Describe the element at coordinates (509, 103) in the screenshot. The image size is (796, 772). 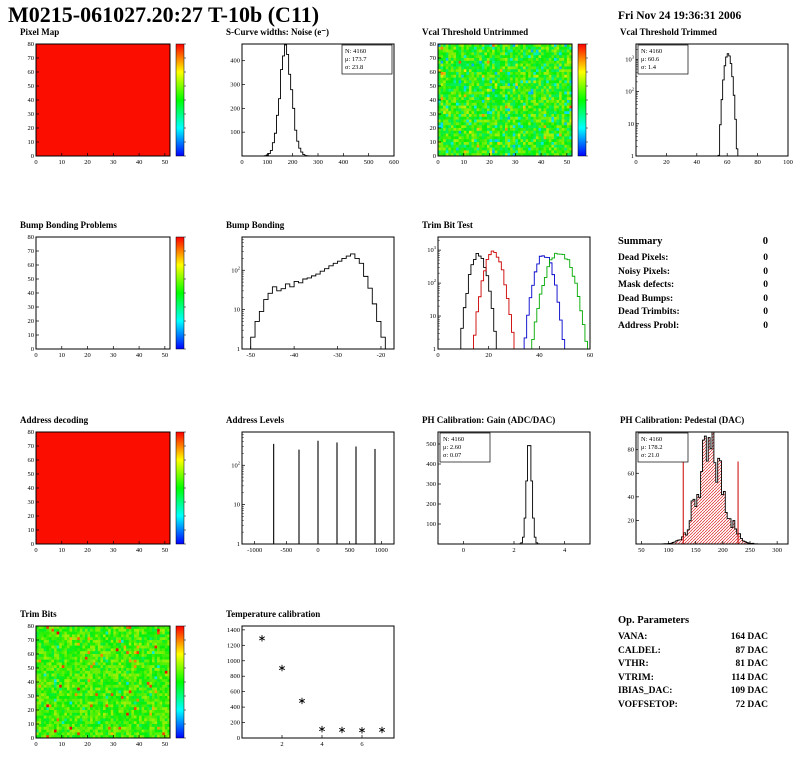
I see `vcal-untrimmed-chart: 0 10 20 30 40 50 0 10 20 30 40 50 60 70 80` at that location.